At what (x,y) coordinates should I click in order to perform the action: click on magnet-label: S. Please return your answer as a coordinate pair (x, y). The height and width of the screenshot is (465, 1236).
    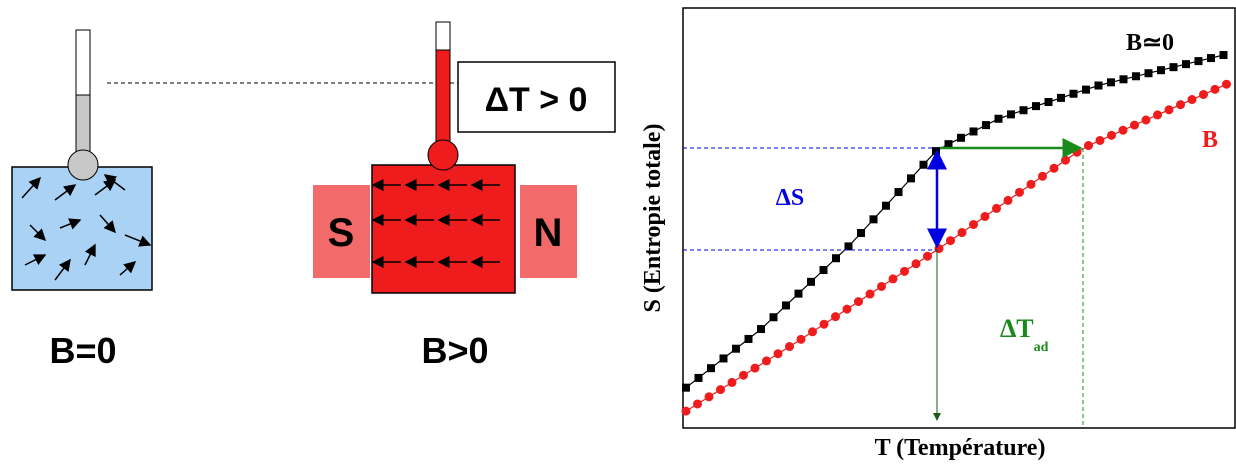
    Looking at the image, I should click on (341, 233).